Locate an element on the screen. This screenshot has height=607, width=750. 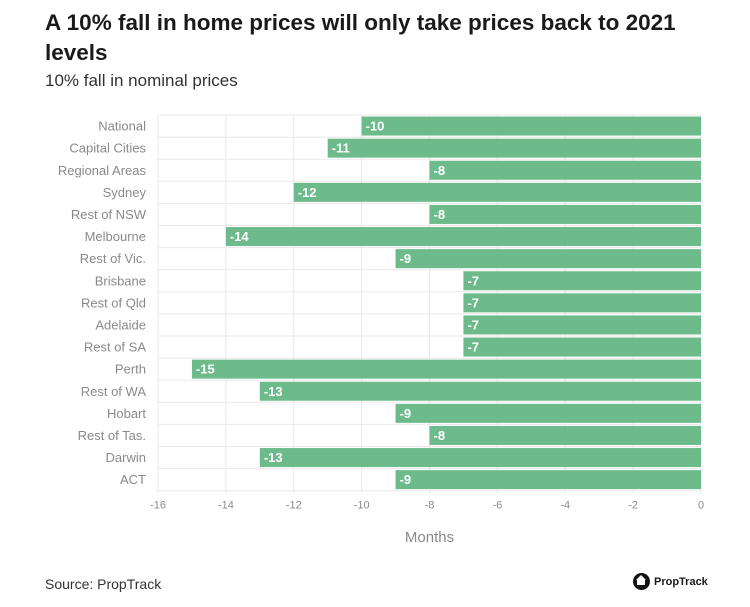
category-label: Rest of WA is located at coordinates (114, 391).